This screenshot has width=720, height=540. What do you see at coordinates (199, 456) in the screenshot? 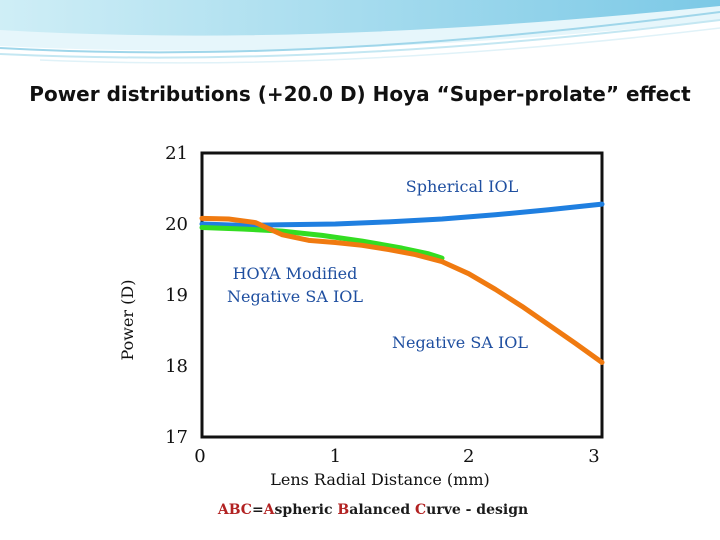
I see `x-tick-label: 0` at bounding box center [199, 456].